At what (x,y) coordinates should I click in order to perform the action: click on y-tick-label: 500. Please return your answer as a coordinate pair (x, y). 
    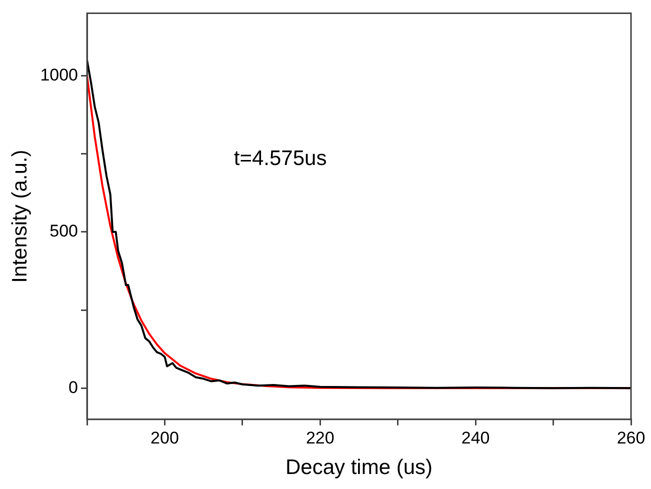
    Looking at the image, I should click on (64, 231).